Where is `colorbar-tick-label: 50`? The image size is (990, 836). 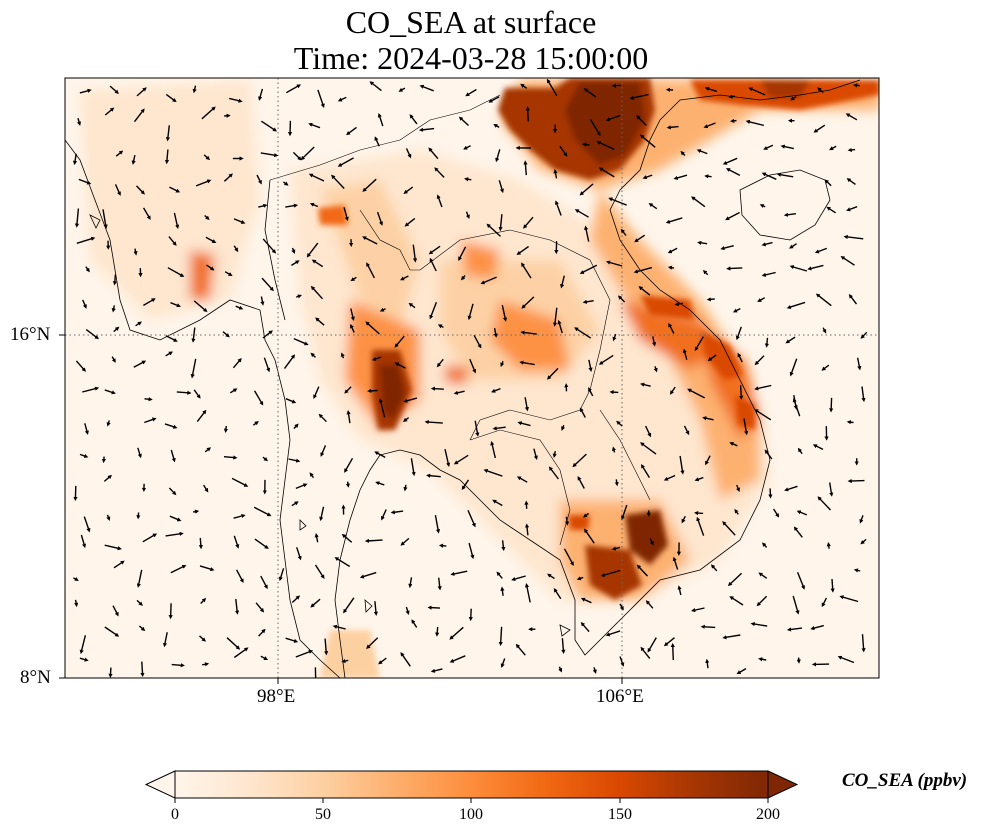
colorbar-tick-label: 50 is located at coordinates (323, 814).